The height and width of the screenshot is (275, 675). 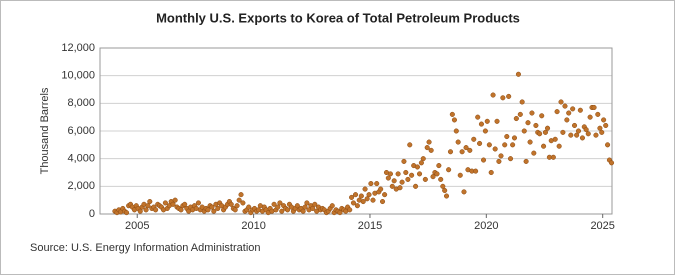 I want to click on y-tick-label: 6,000, so click(x=81, y=131).